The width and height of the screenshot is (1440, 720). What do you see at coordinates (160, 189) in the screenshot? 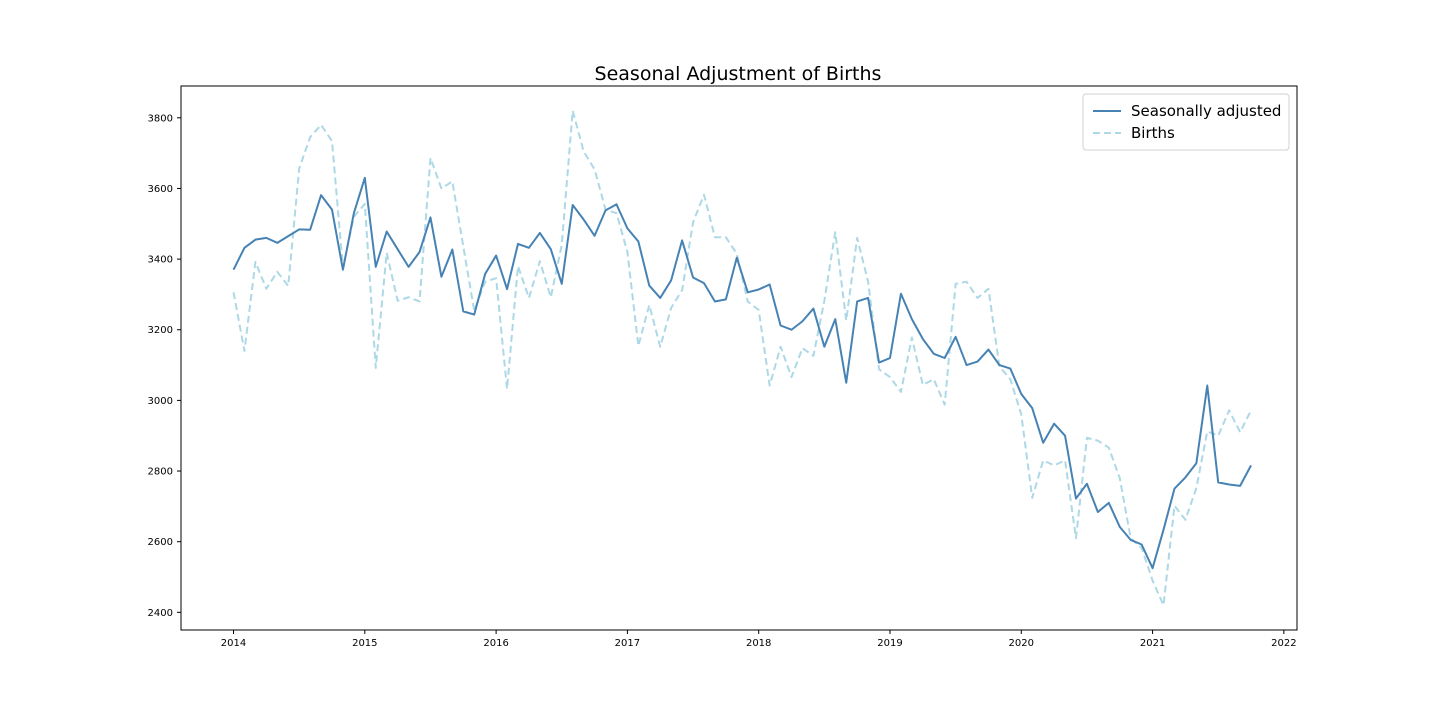
I see `y-tick-label: 3600` at bounding box center [160, 189].